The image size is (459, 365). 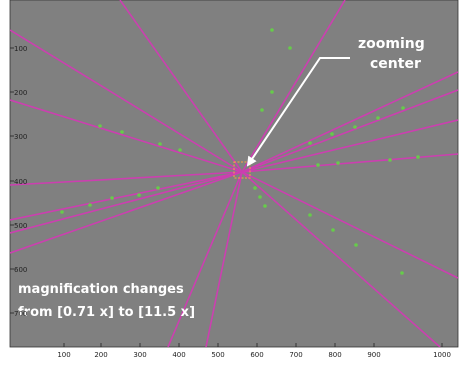 What do you see at coordinates (20, 49) in the screenshot?
I see `y-tick-label: 100` at bounding box center [20, 49].